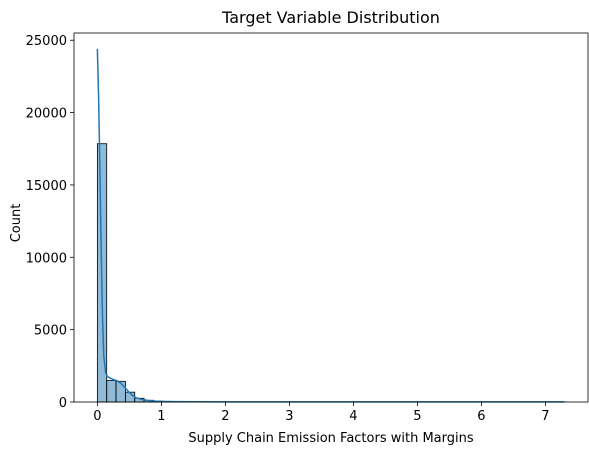  I want to click on x-tick-label: 2, so click(225, 416).